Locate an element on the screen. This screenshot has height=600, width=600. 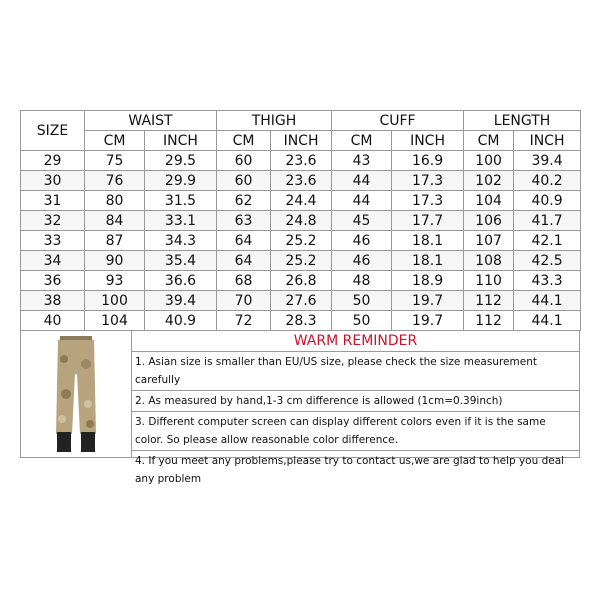
measurement-cell: 93 is located at coordinates (114, 280).